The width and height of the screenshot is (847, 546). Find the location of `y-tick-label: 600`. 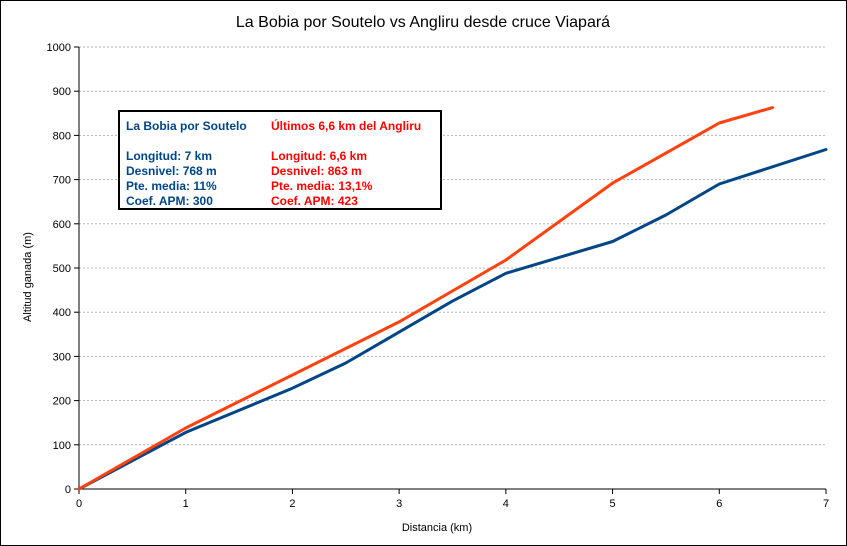

y-tick-label: 600 is located at coordinates (62, 225).